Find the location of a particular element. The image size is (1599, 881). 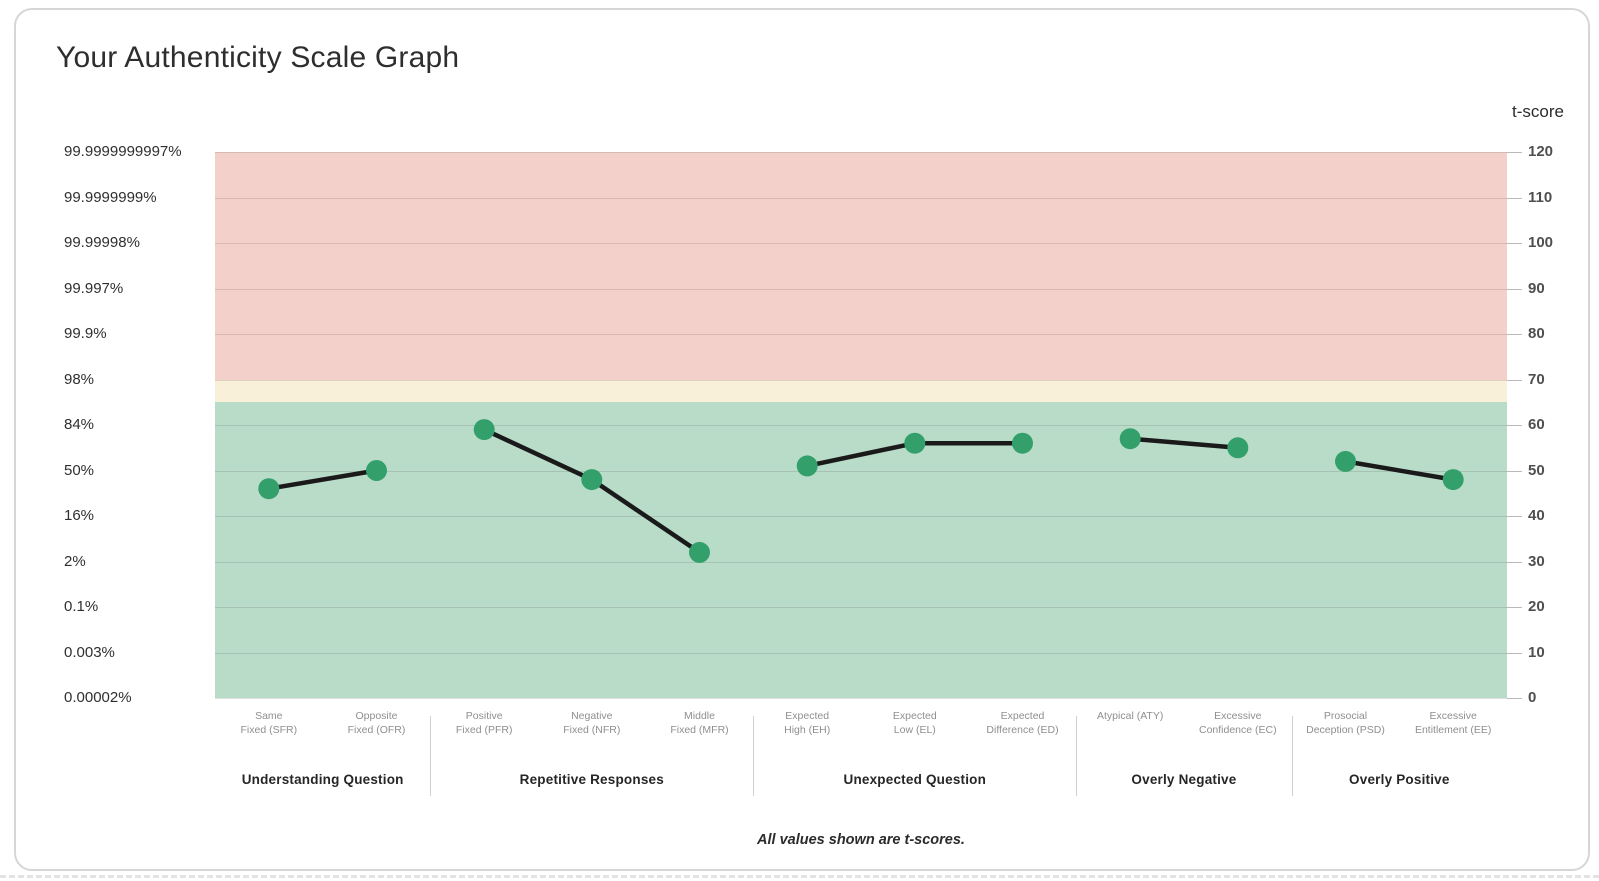

data-point-nfr is located at coordinates (592, 480).